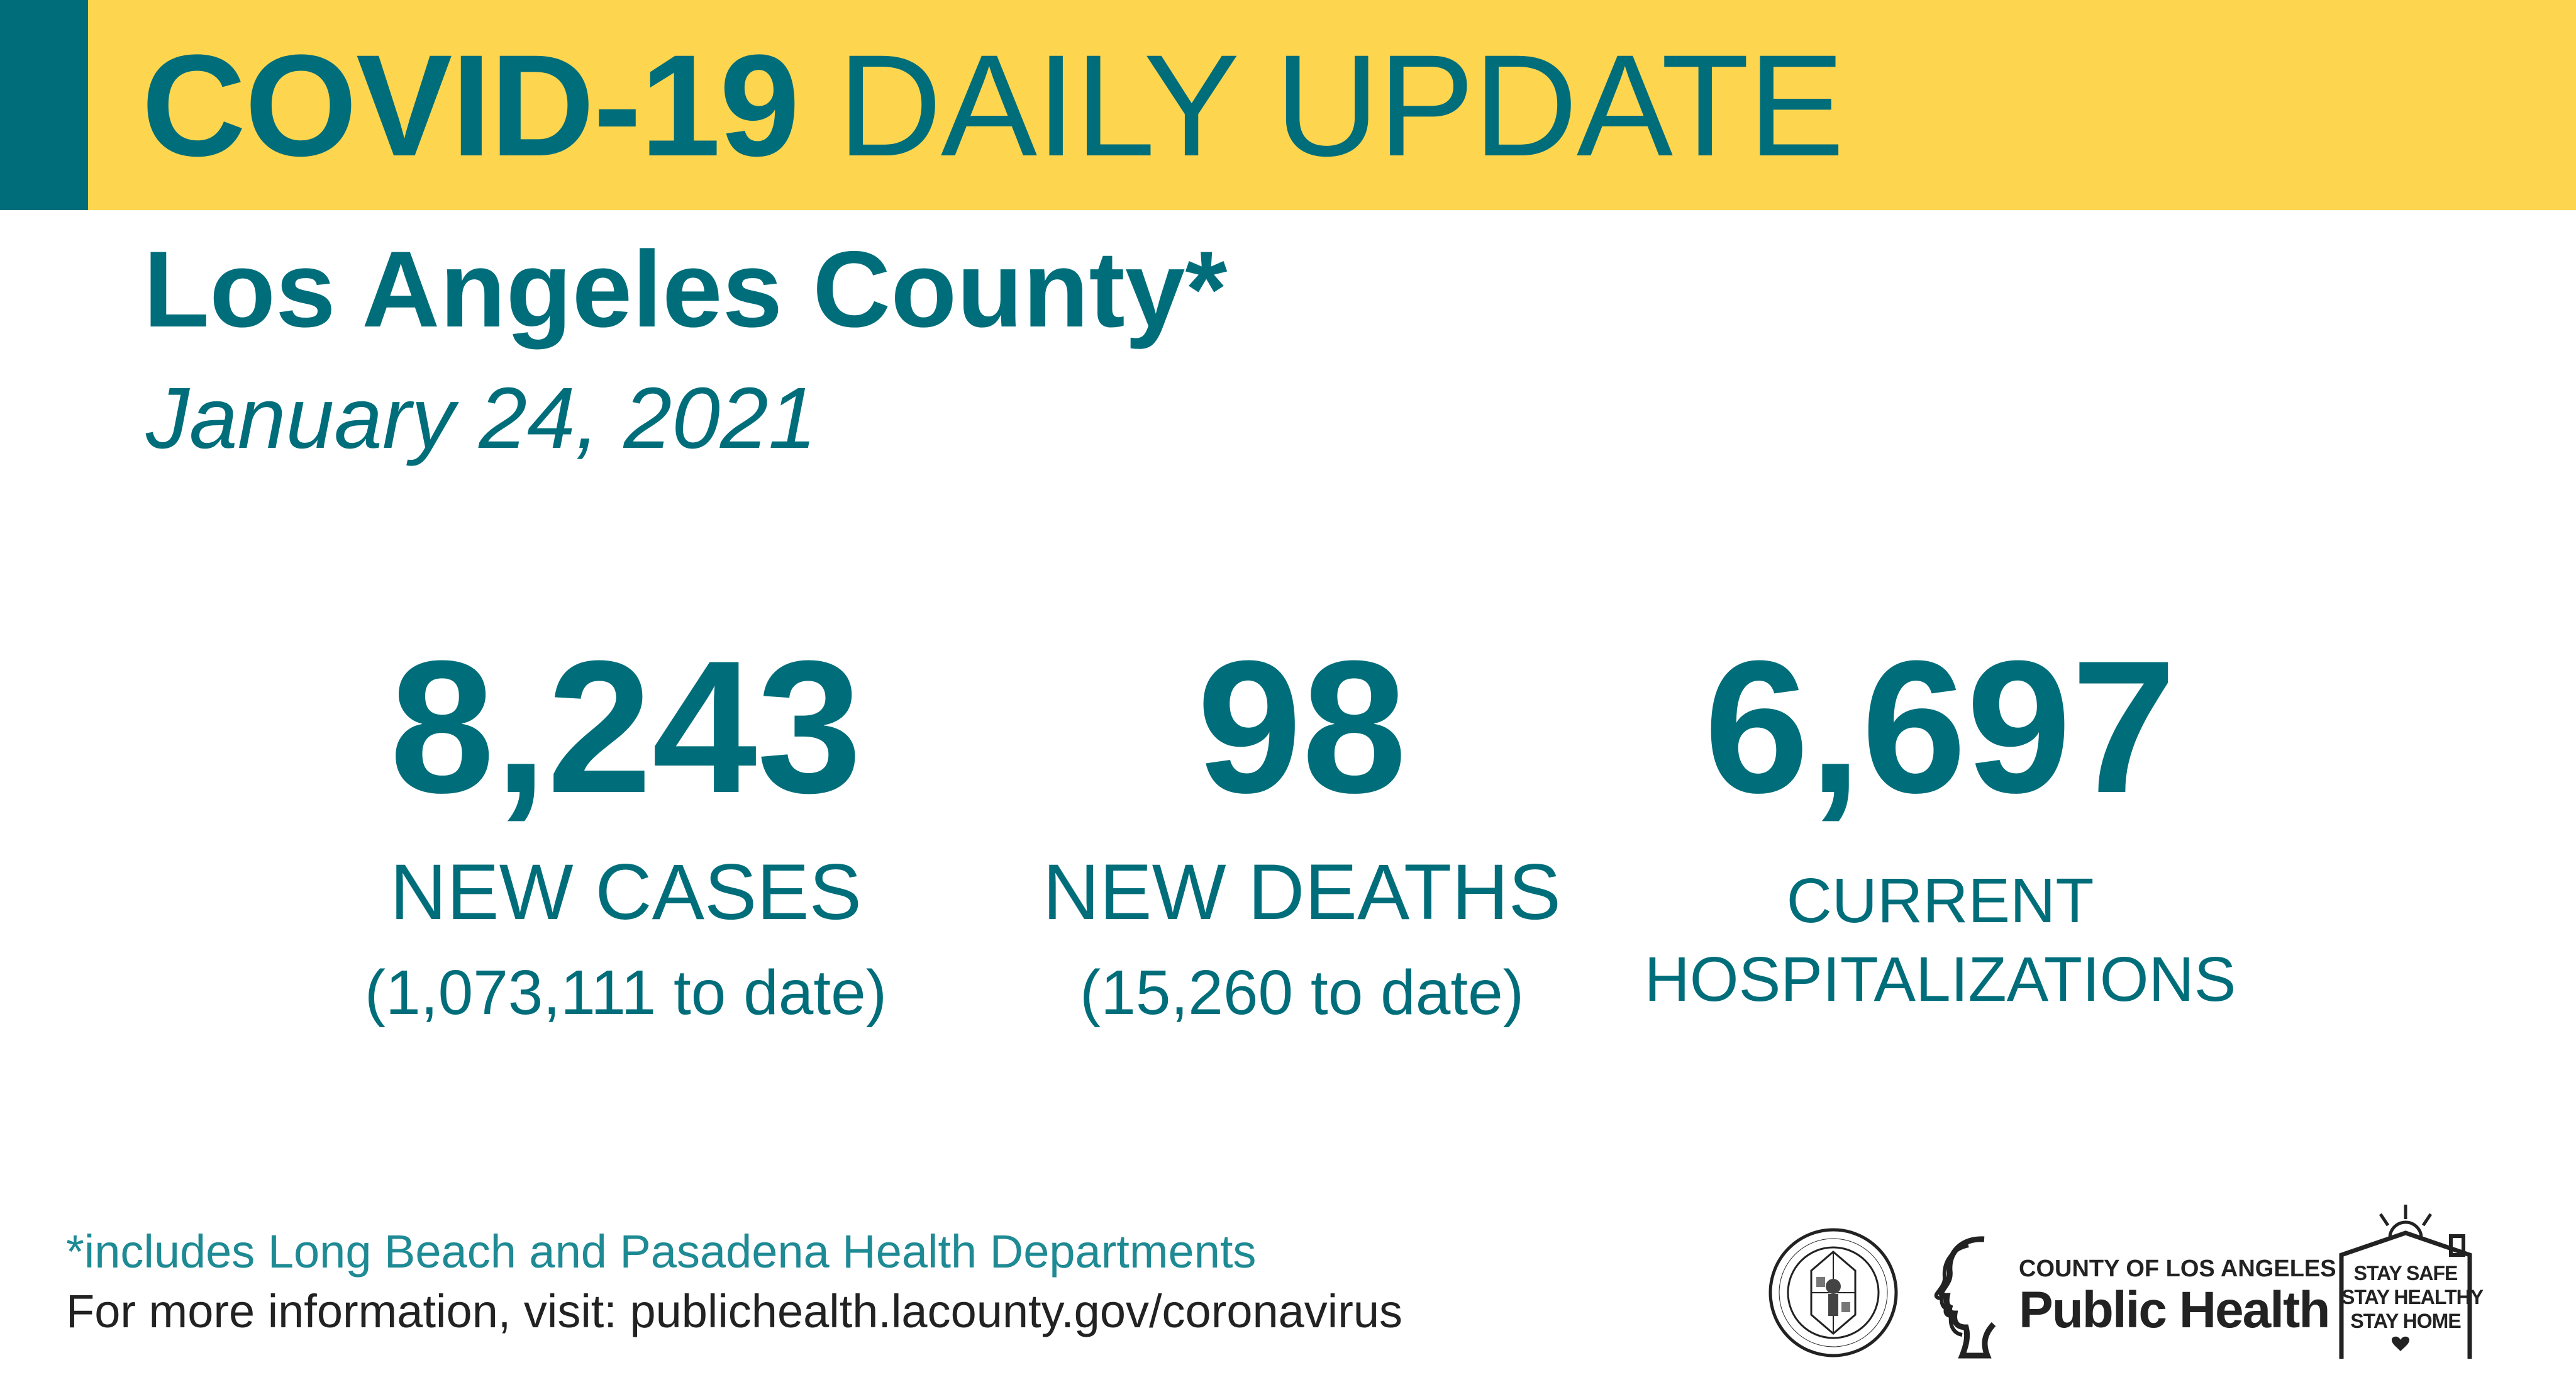 Image resolution: width=2576 pixels, height=1399 pixels. I want to click on new-cases-value: 8,243, so click(625, 727).